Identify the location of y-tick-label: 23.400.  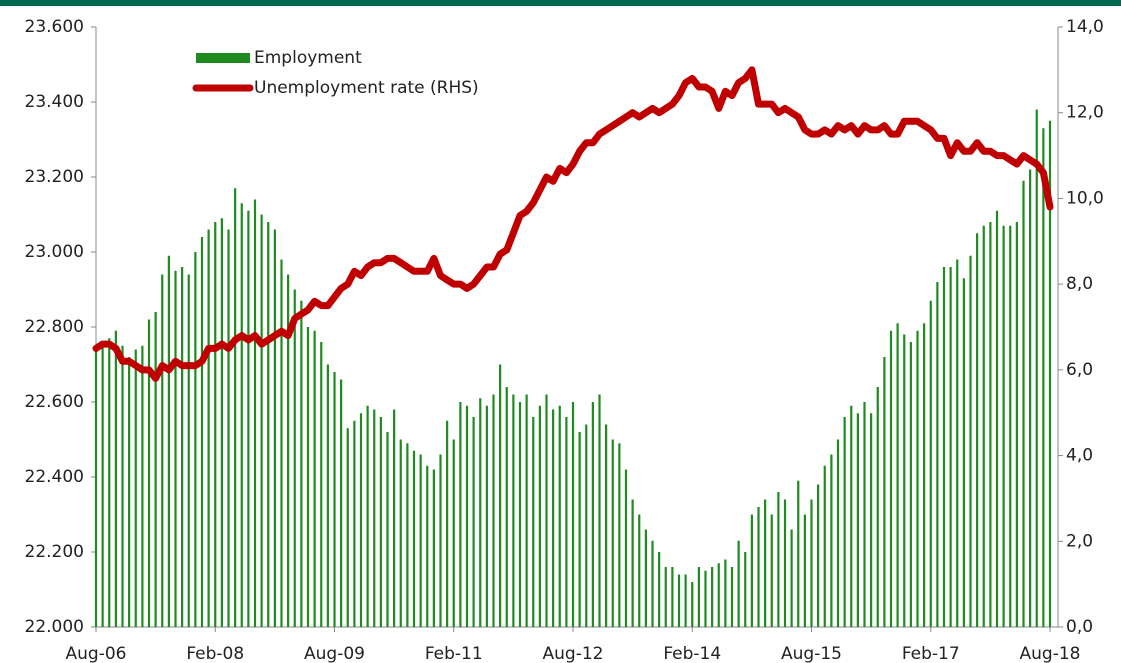
(54, 102).